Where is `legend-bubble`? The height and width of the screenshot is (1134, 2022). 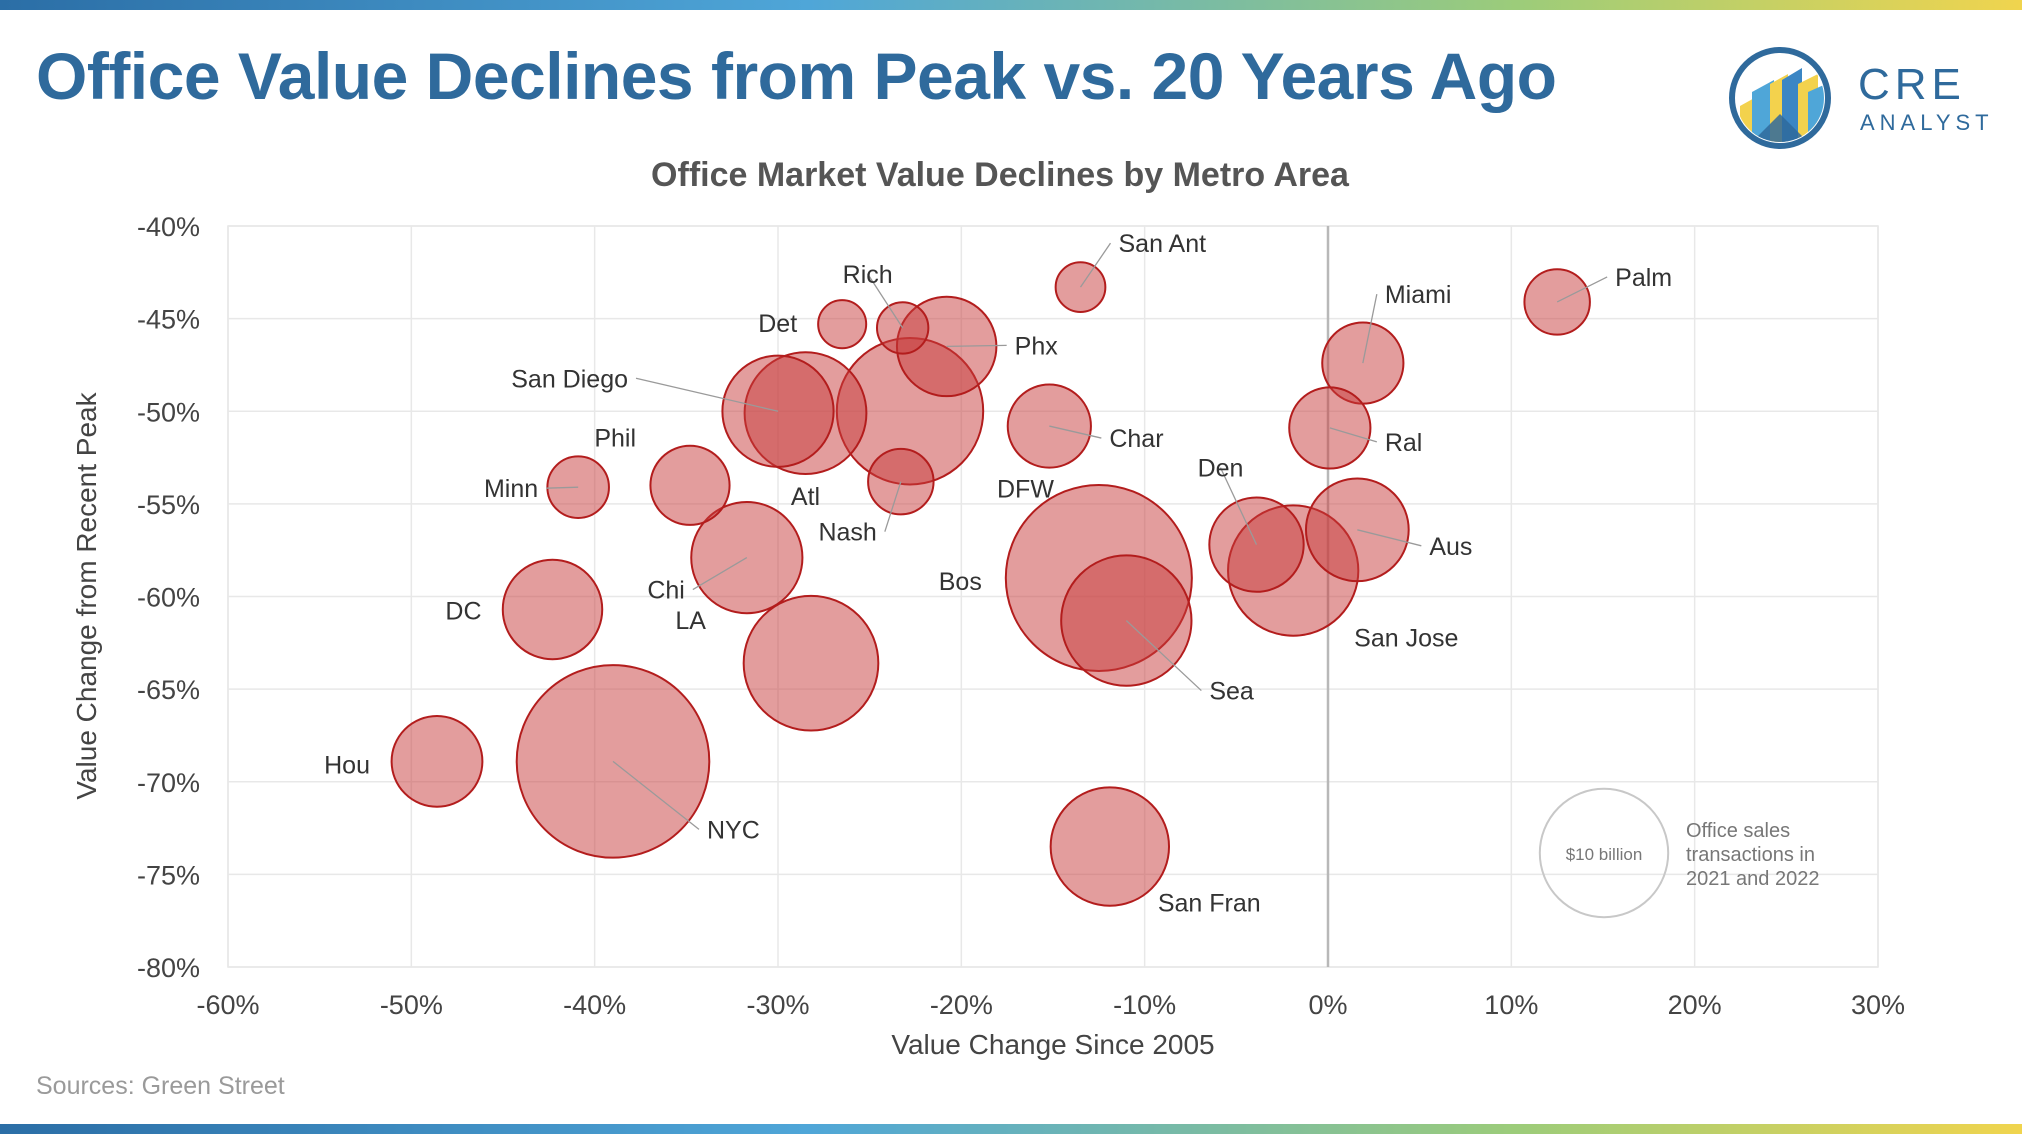 legend-bubble is located at coordinates (1604, 853).